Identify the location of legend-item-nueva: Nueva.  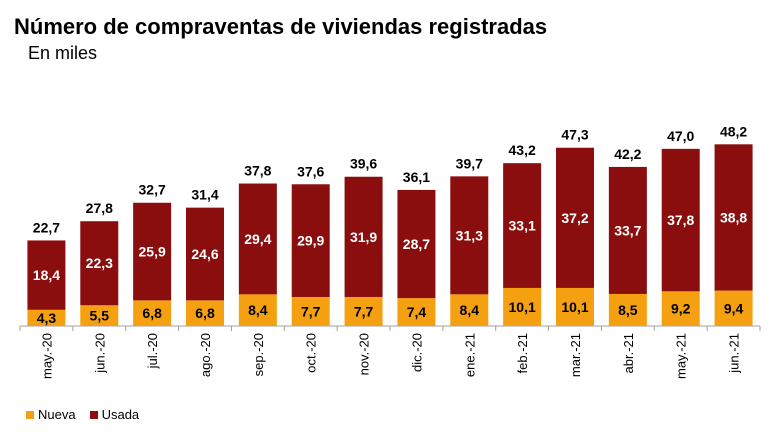
(51, 414).